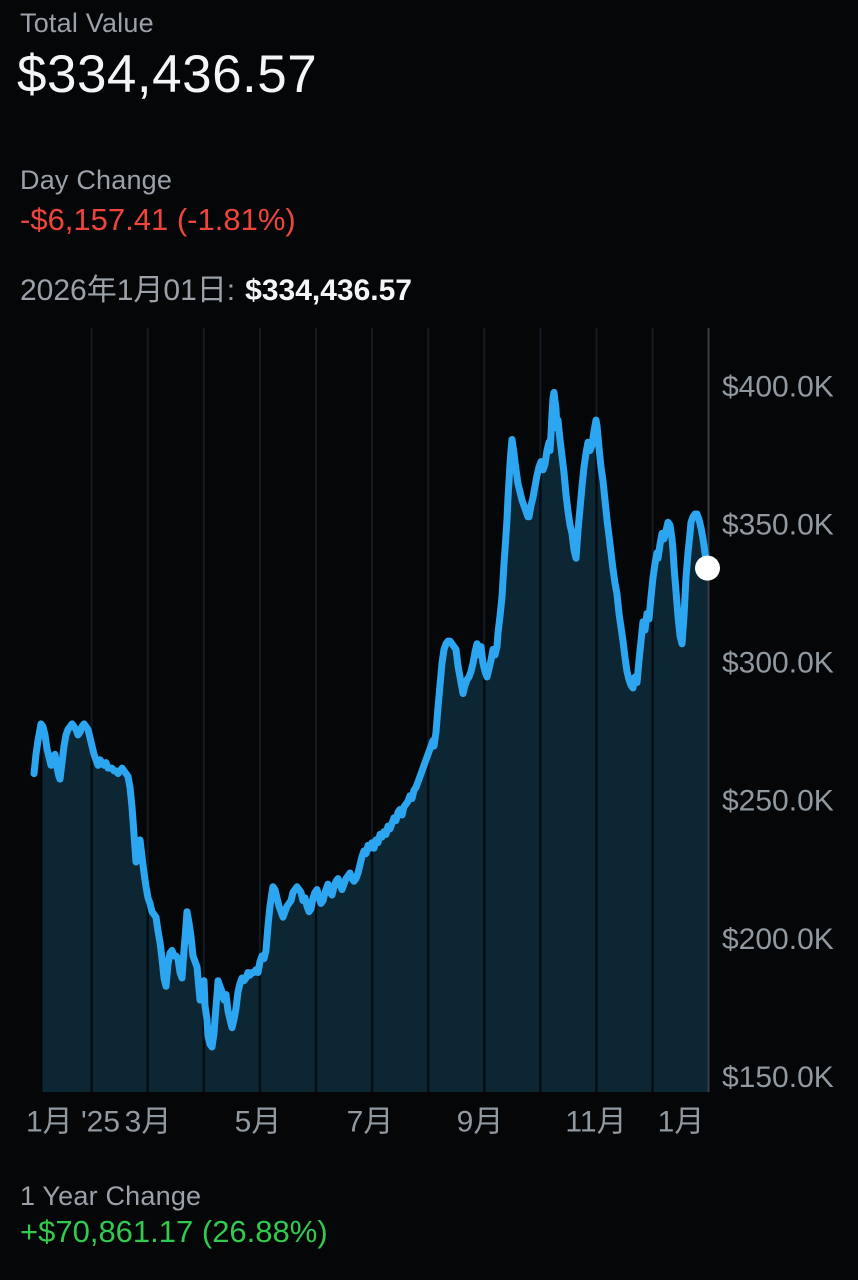  I want to click on year-change-value: +$70,861.17 (26.88%), so click(174, 1231).